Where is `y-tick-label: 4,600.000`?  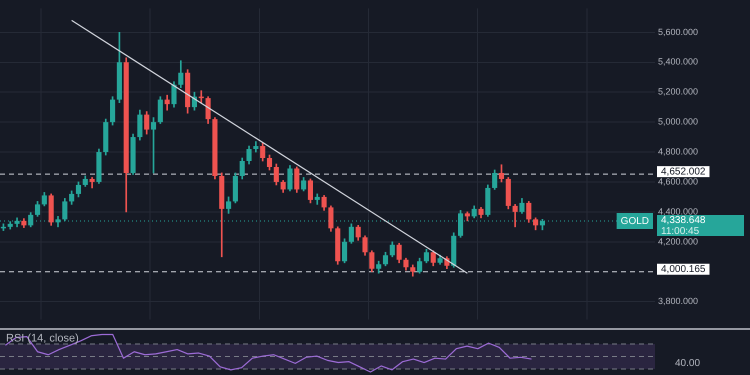 y-tick-label: 4,600.000 is located at coordinates (678, 181).